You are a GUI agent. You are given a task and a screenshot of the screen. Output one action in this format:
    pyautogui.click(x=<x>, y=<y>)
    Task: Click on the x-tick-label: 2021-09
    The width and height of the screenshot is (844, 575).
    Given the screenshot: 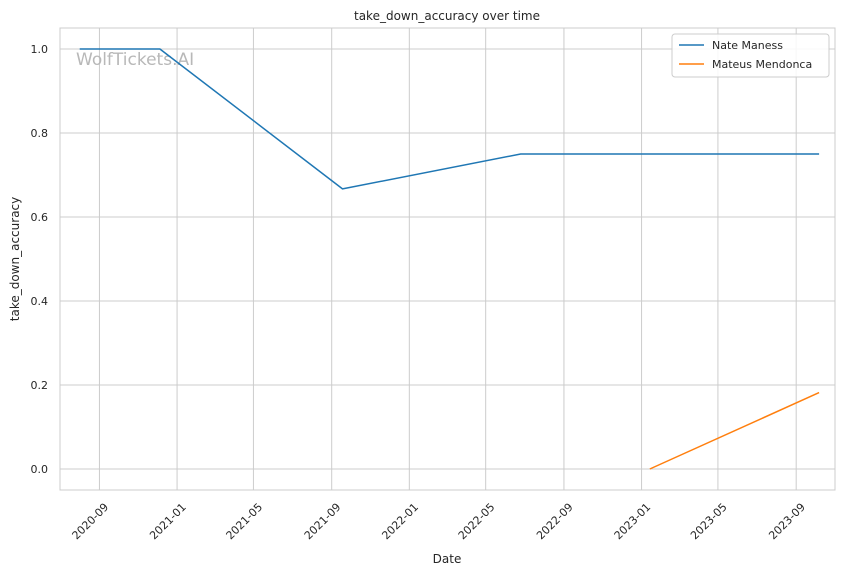 What is the action you would take?
    pyautogui.click(x=323, y=522)
    